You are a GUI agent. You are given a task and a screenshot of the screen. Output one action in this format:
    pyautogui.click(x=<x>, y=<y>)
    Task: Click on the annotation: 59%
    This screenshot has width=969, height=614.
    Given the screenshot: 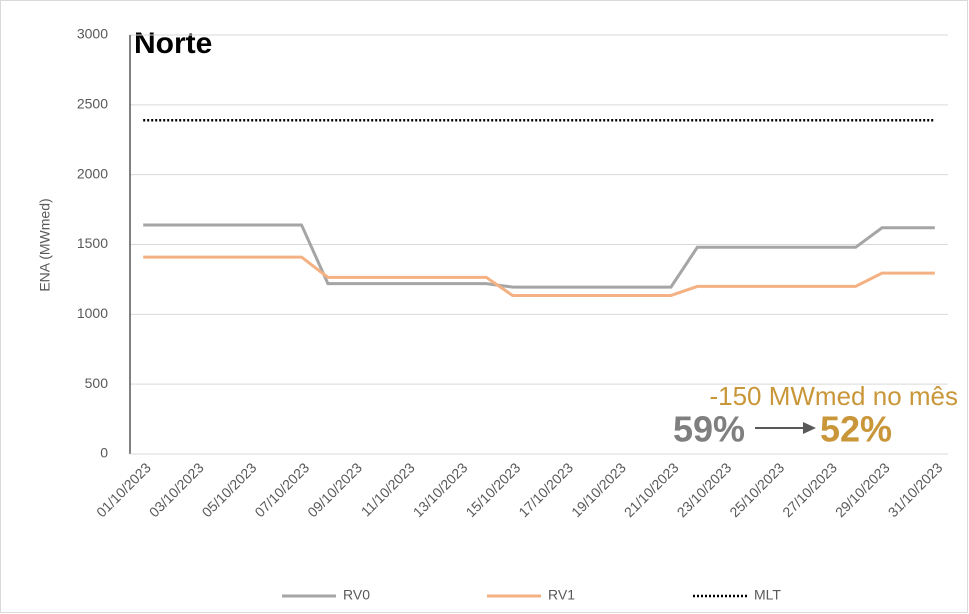 What is the action you would take?
    pyautogui.click(x=709, y=429)
    